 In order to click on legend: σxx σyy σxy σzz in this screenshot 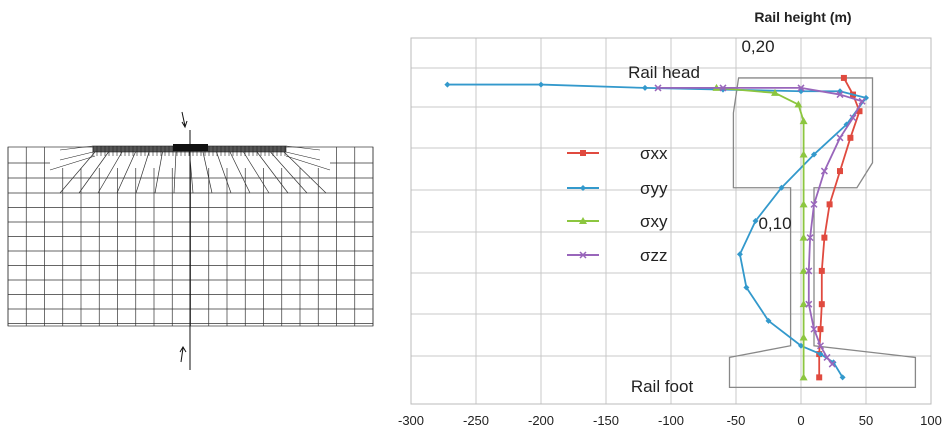, I will do `click(617, 204)`.